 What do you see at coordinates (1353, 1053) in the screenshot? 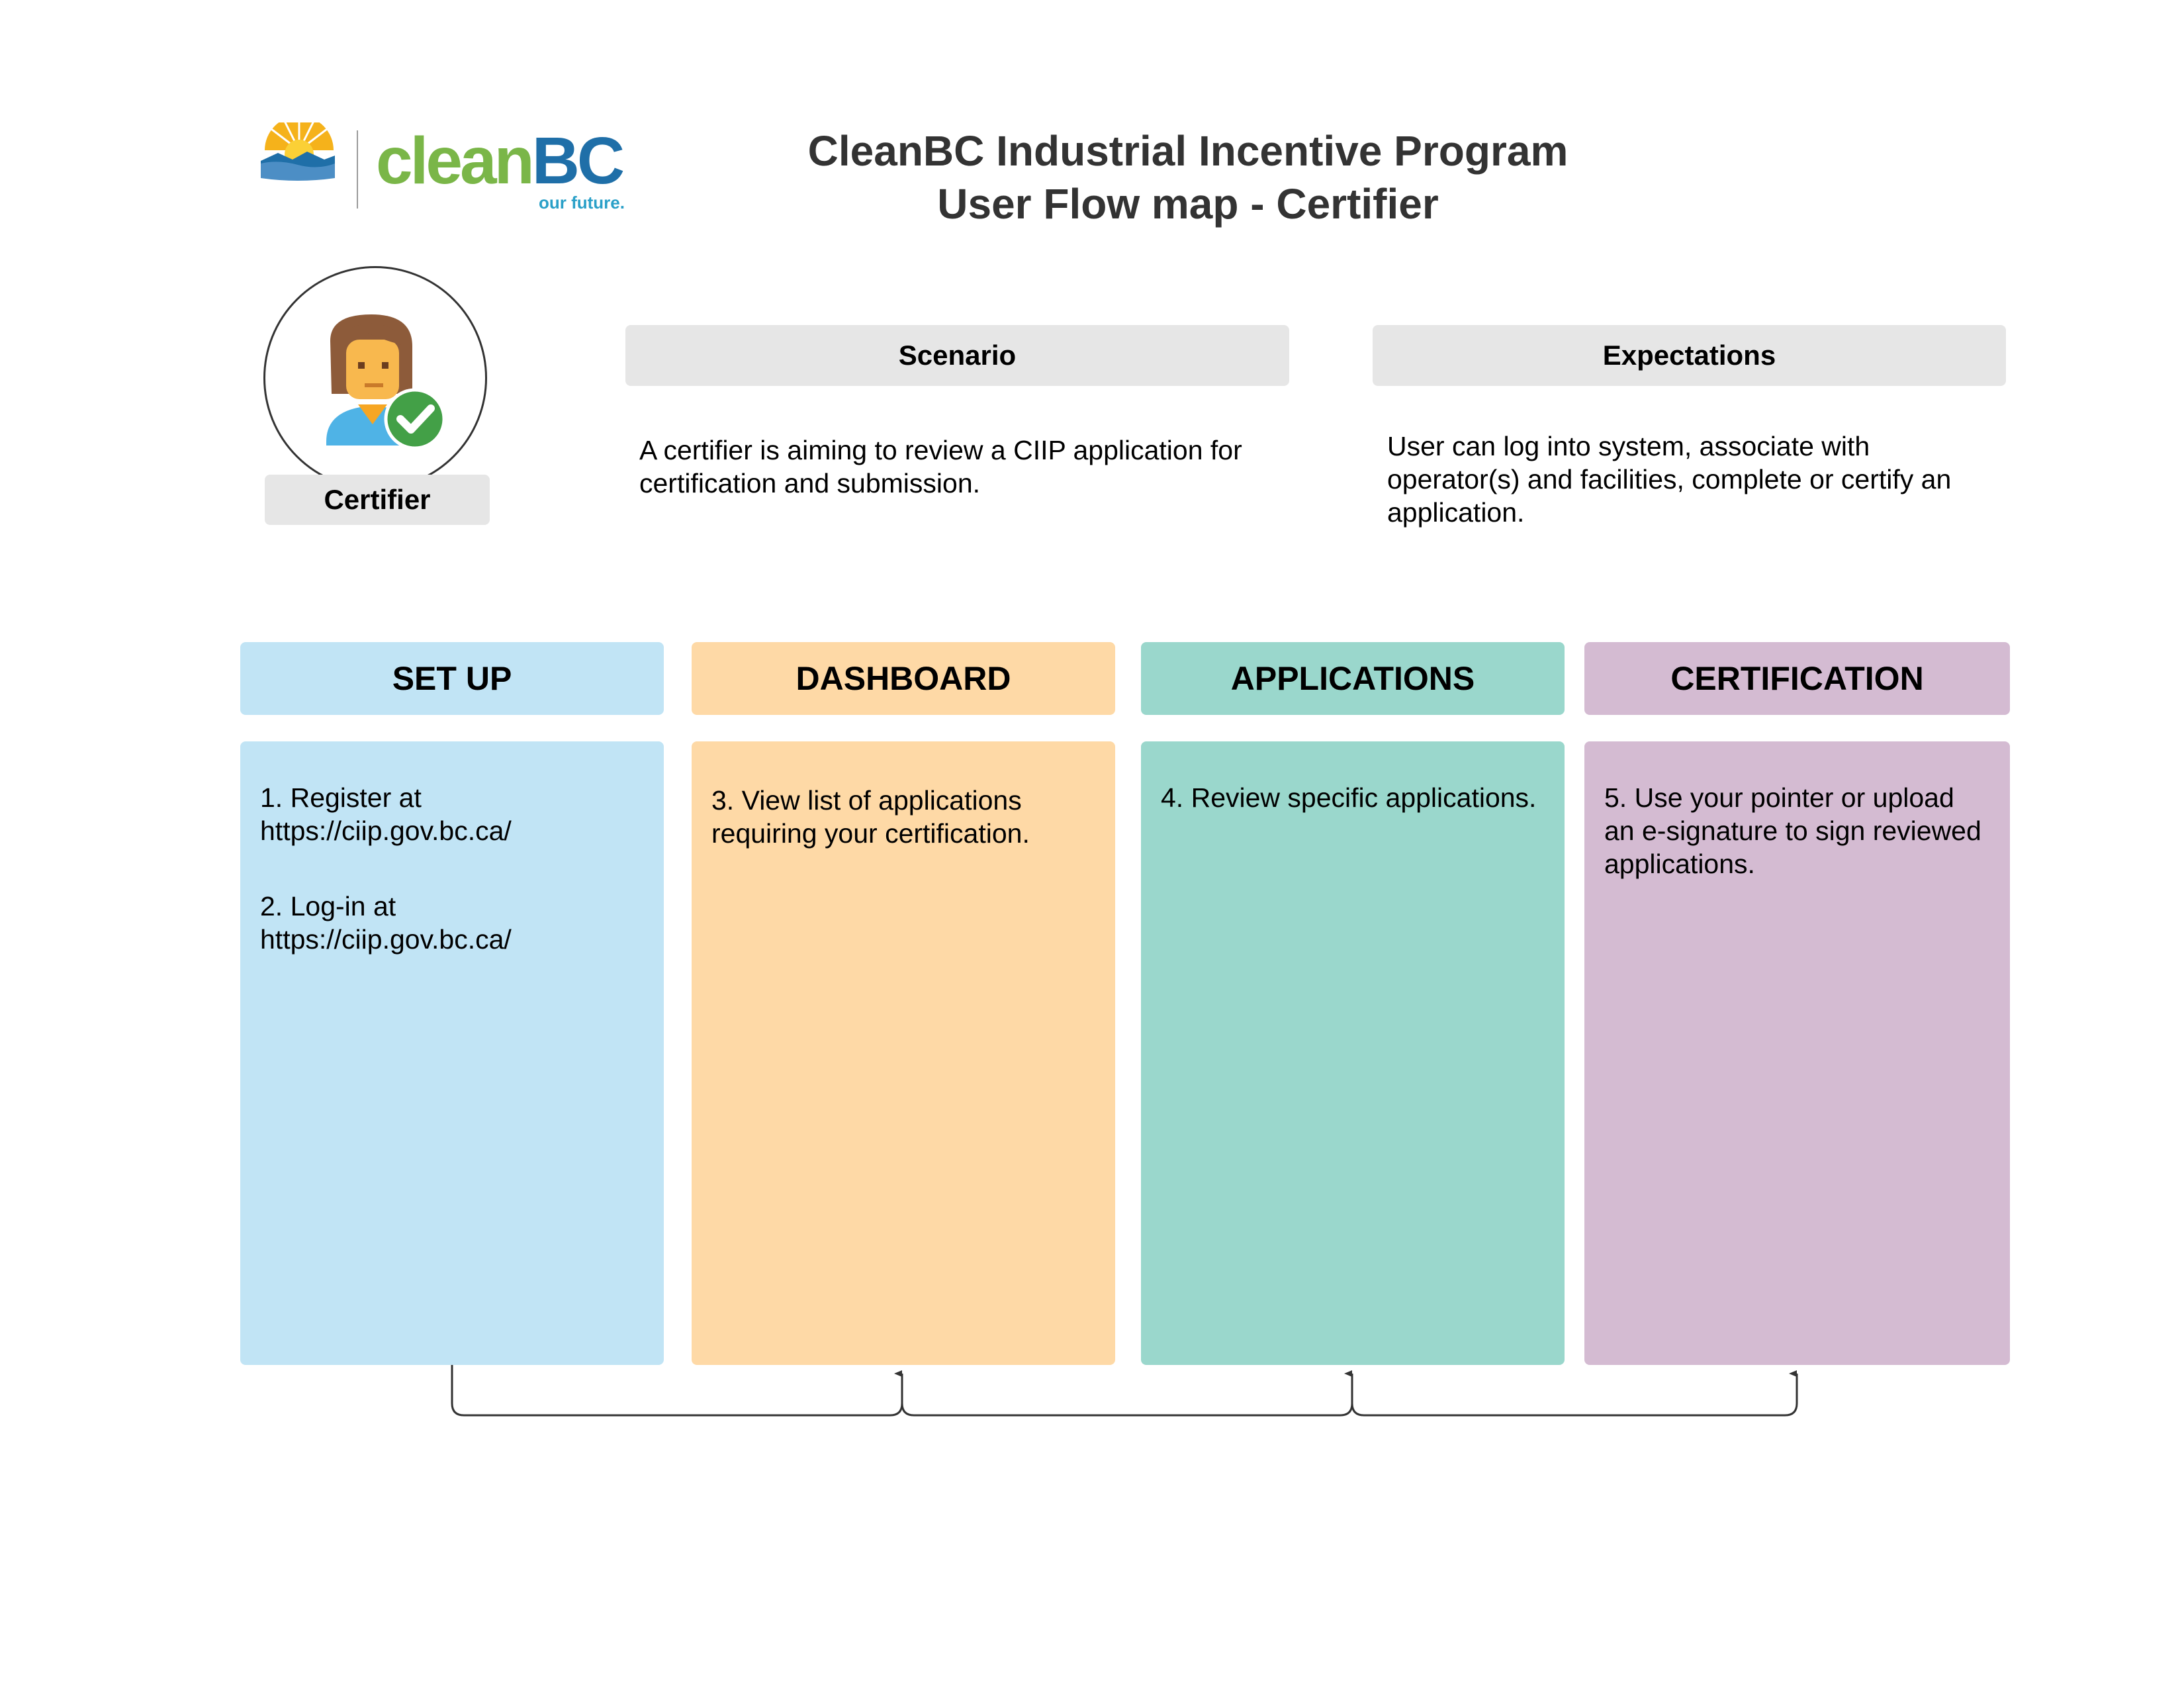
I see `stage-card-applications: 4. Review specific applications.` at bounding box center [1353, 1053].